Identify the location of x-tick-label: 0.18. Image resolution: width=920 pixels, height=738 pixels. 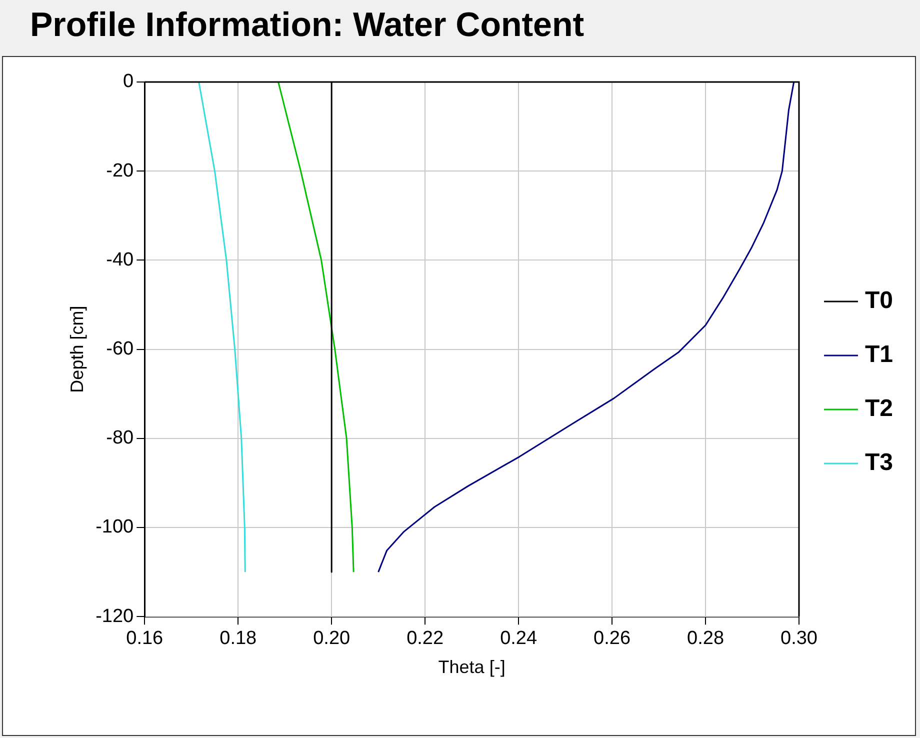
(238, 639).